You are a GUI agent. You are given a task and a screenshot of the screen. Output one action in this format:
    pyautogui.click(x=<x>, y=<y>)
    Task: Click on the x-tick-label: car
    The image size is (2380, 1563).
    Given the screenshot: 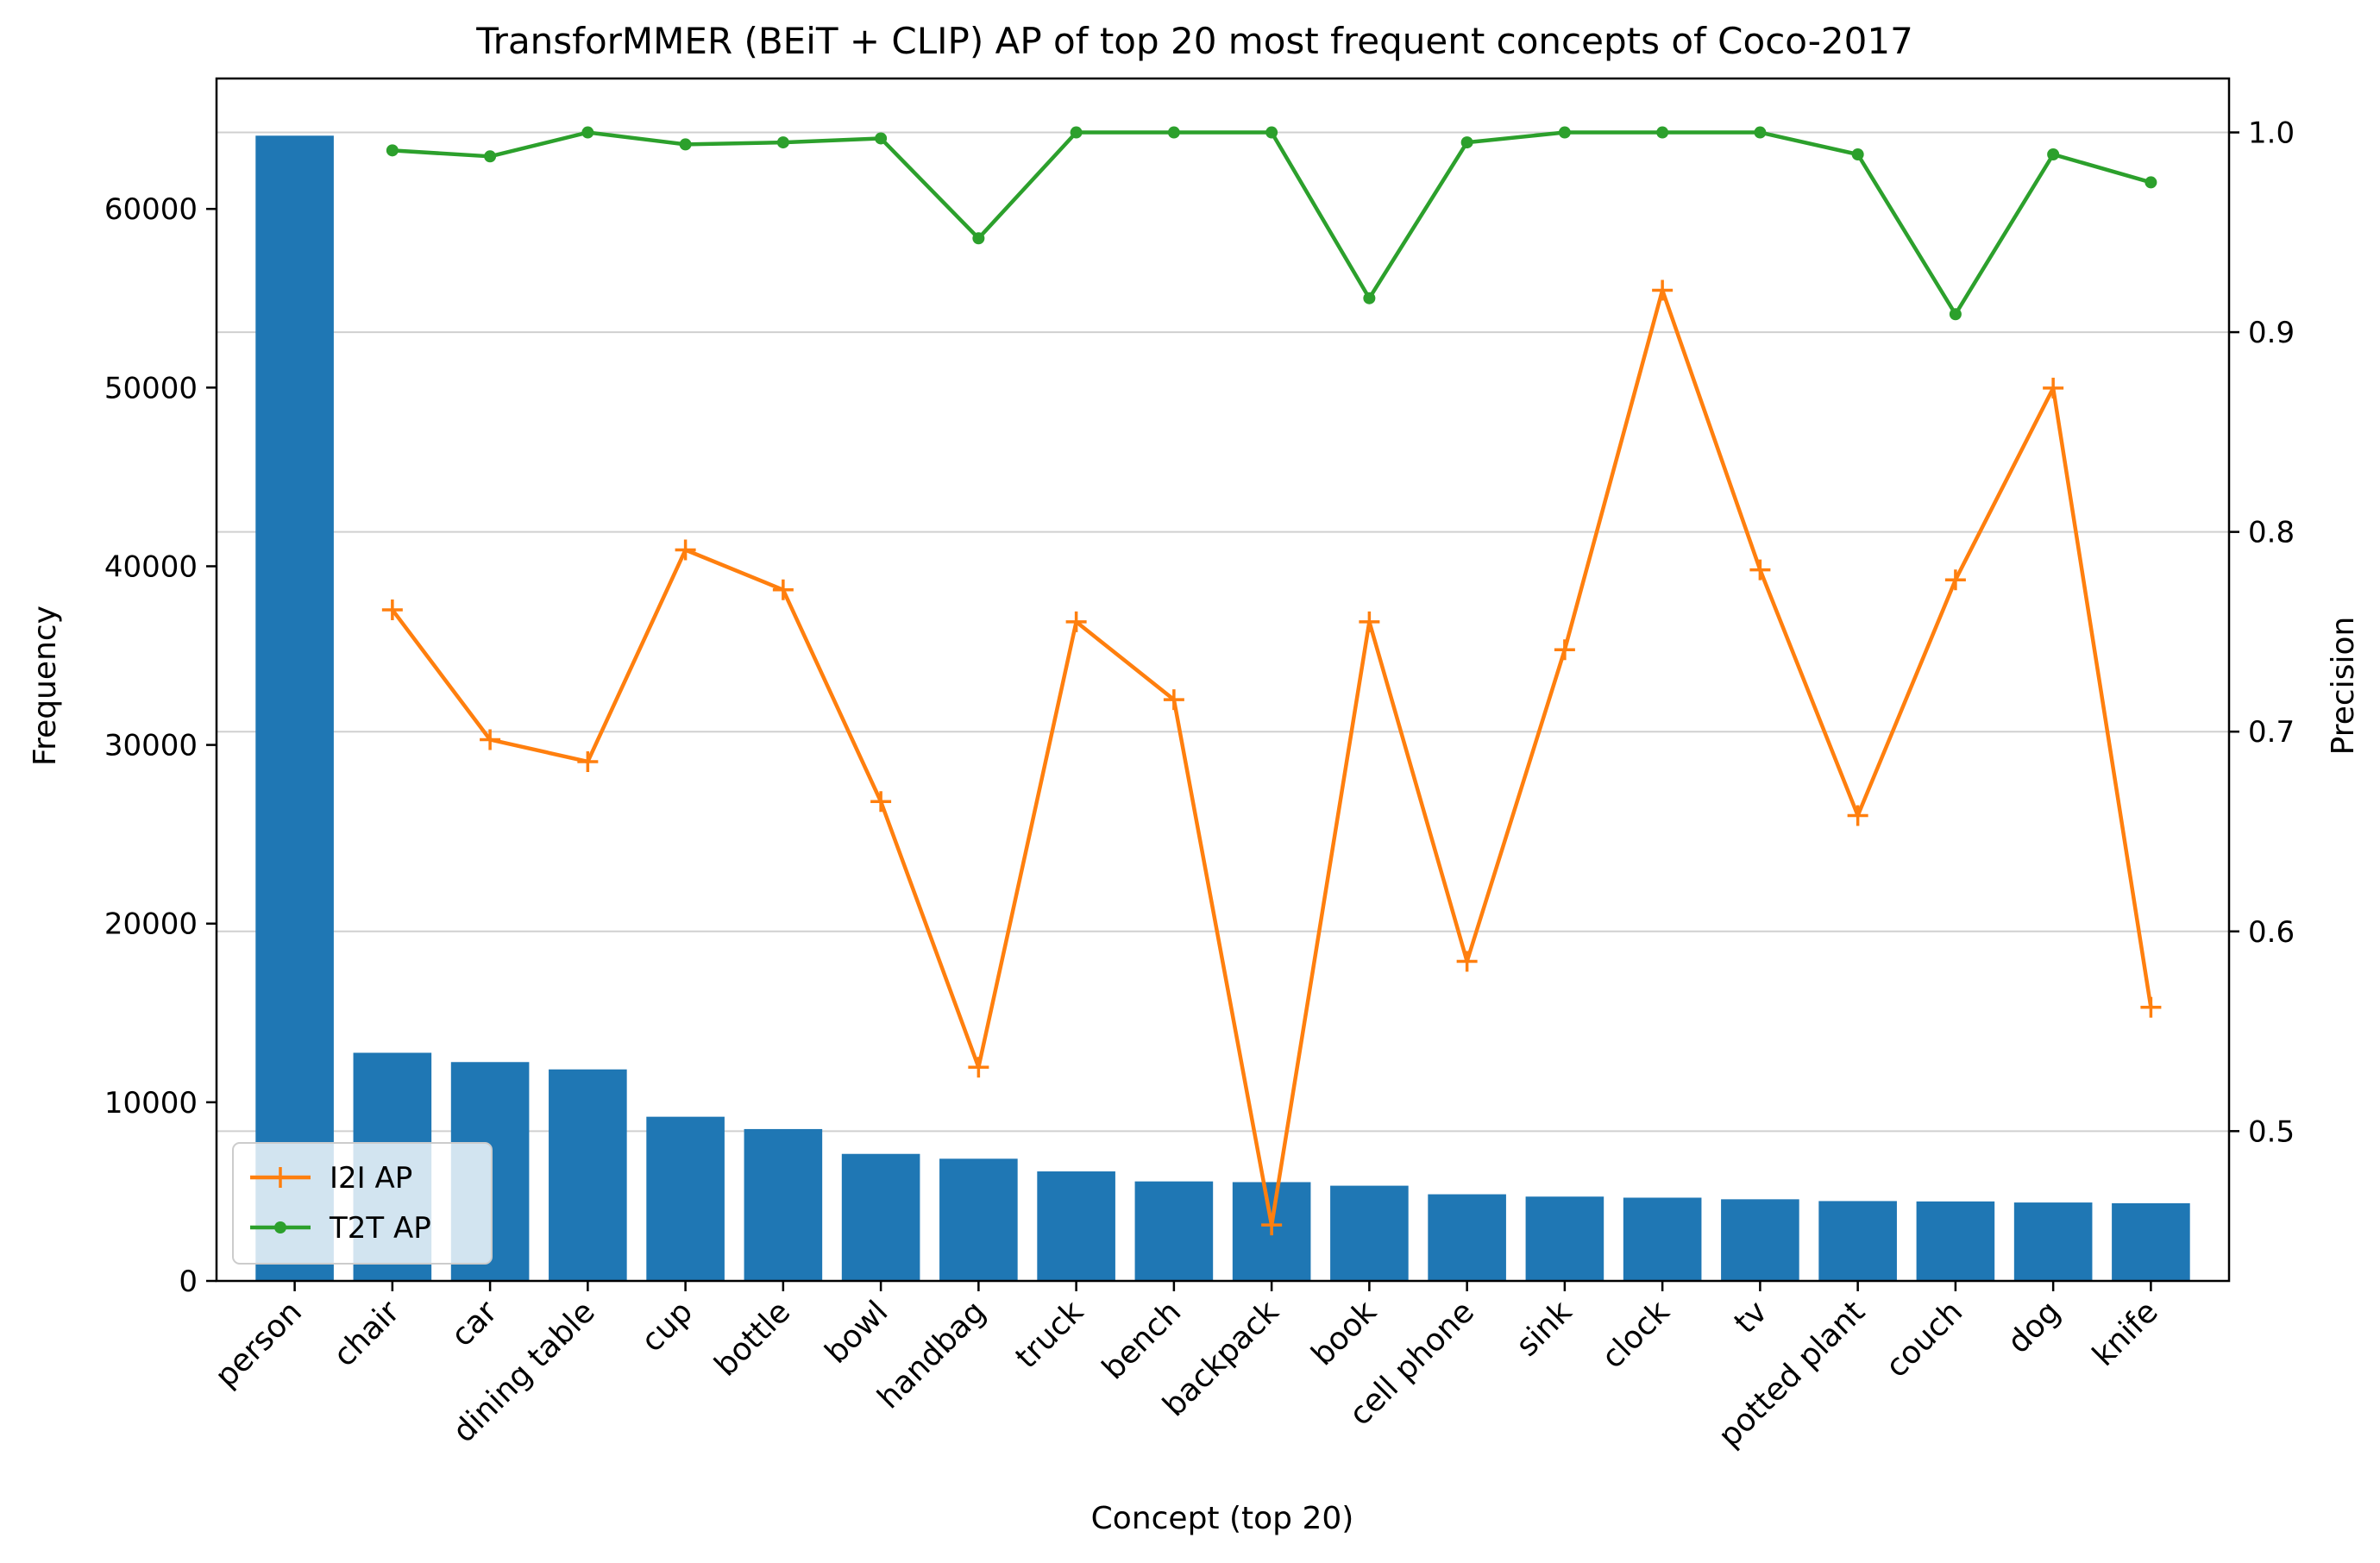 What is the action you would take?
    pyautogui.click(x=474, y=1323)
    